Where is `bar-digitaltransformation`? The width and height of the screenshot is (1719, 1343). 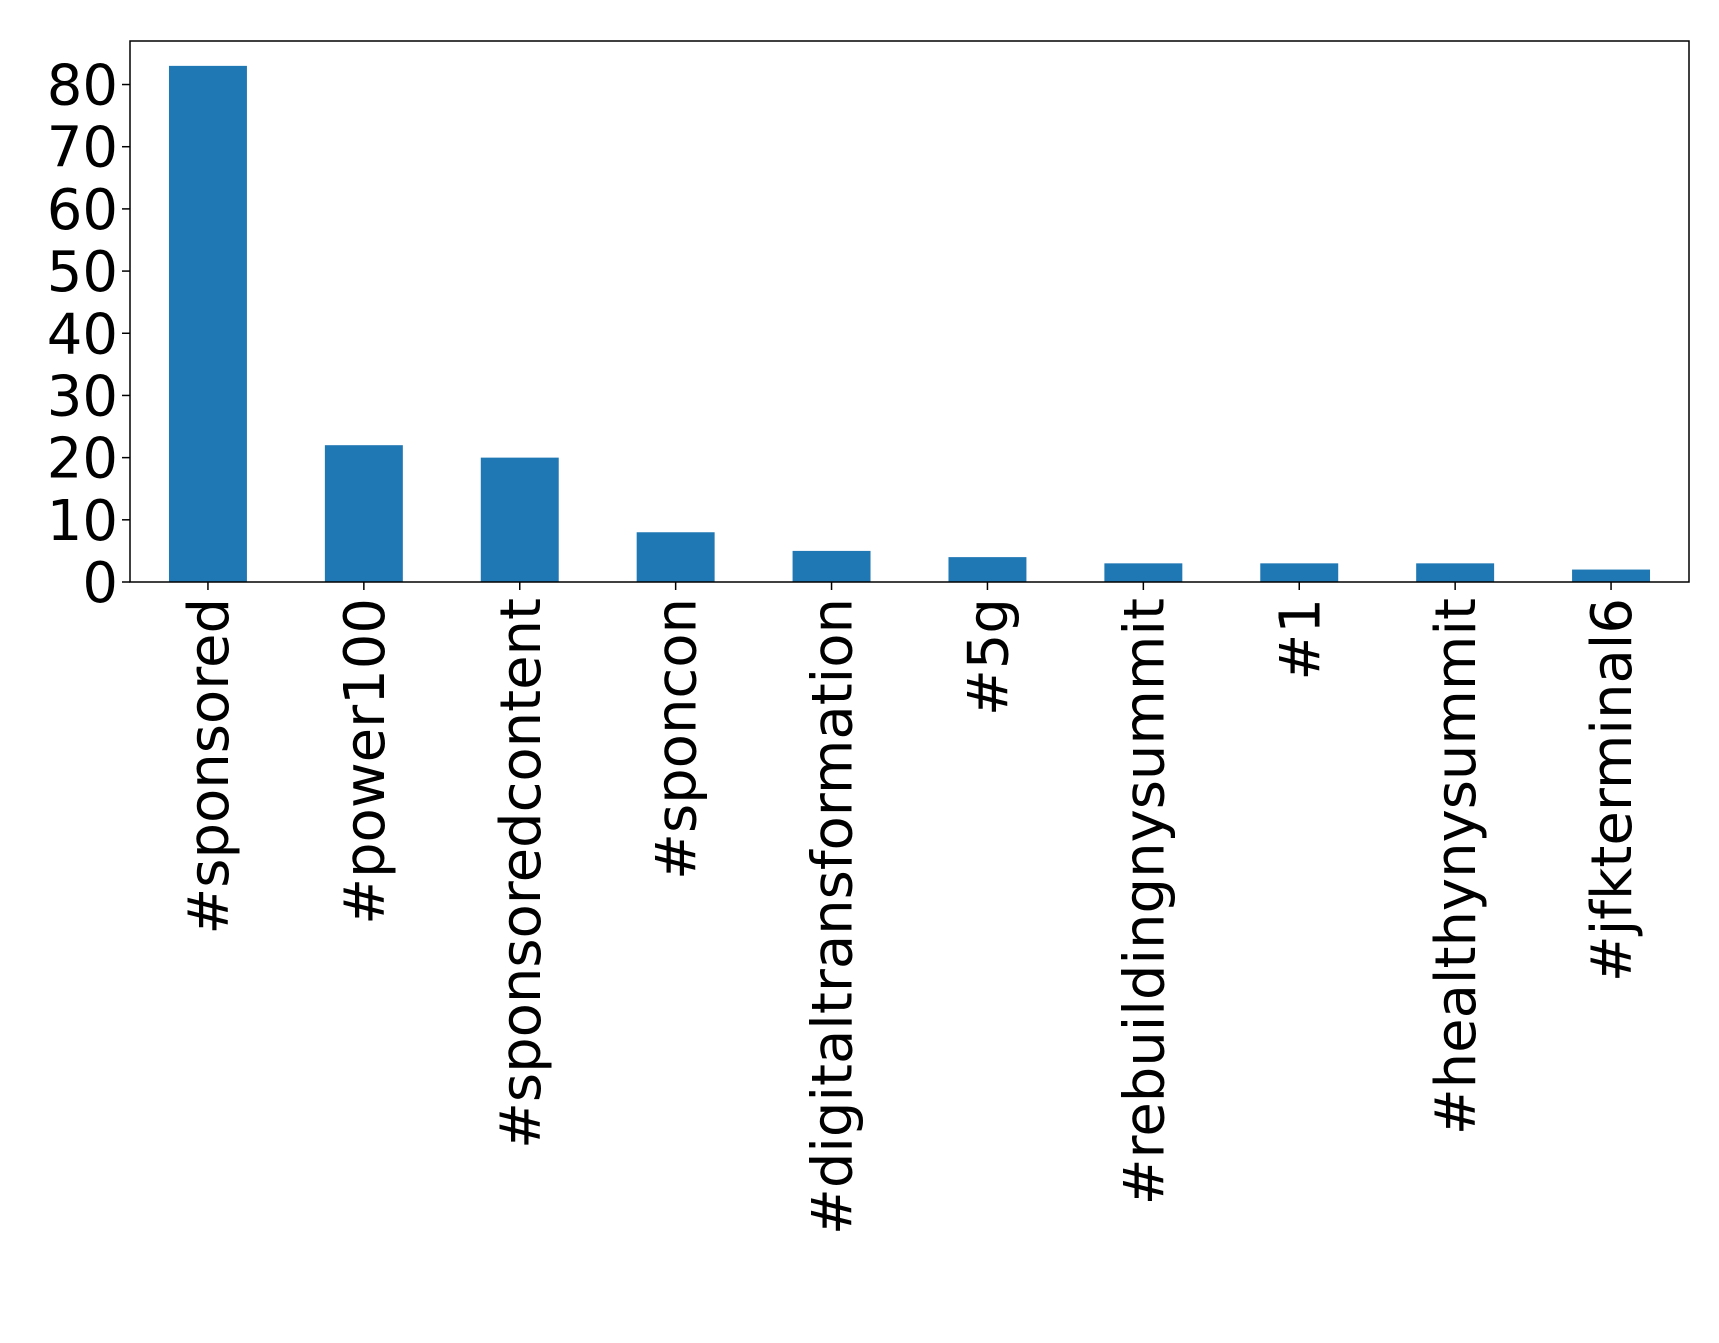 bar-digitaltransformation is located at coordinates (831, 566).